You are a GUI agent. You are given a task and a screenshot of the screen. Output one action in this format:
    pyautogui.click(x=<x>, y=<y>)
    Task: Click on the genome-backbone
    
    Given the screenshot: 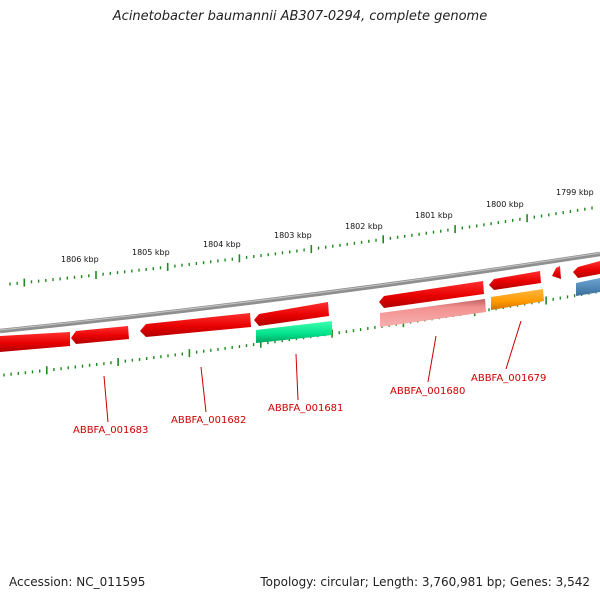 What is the action you would take?
    pyautogui.click(x=300, y=292)
    